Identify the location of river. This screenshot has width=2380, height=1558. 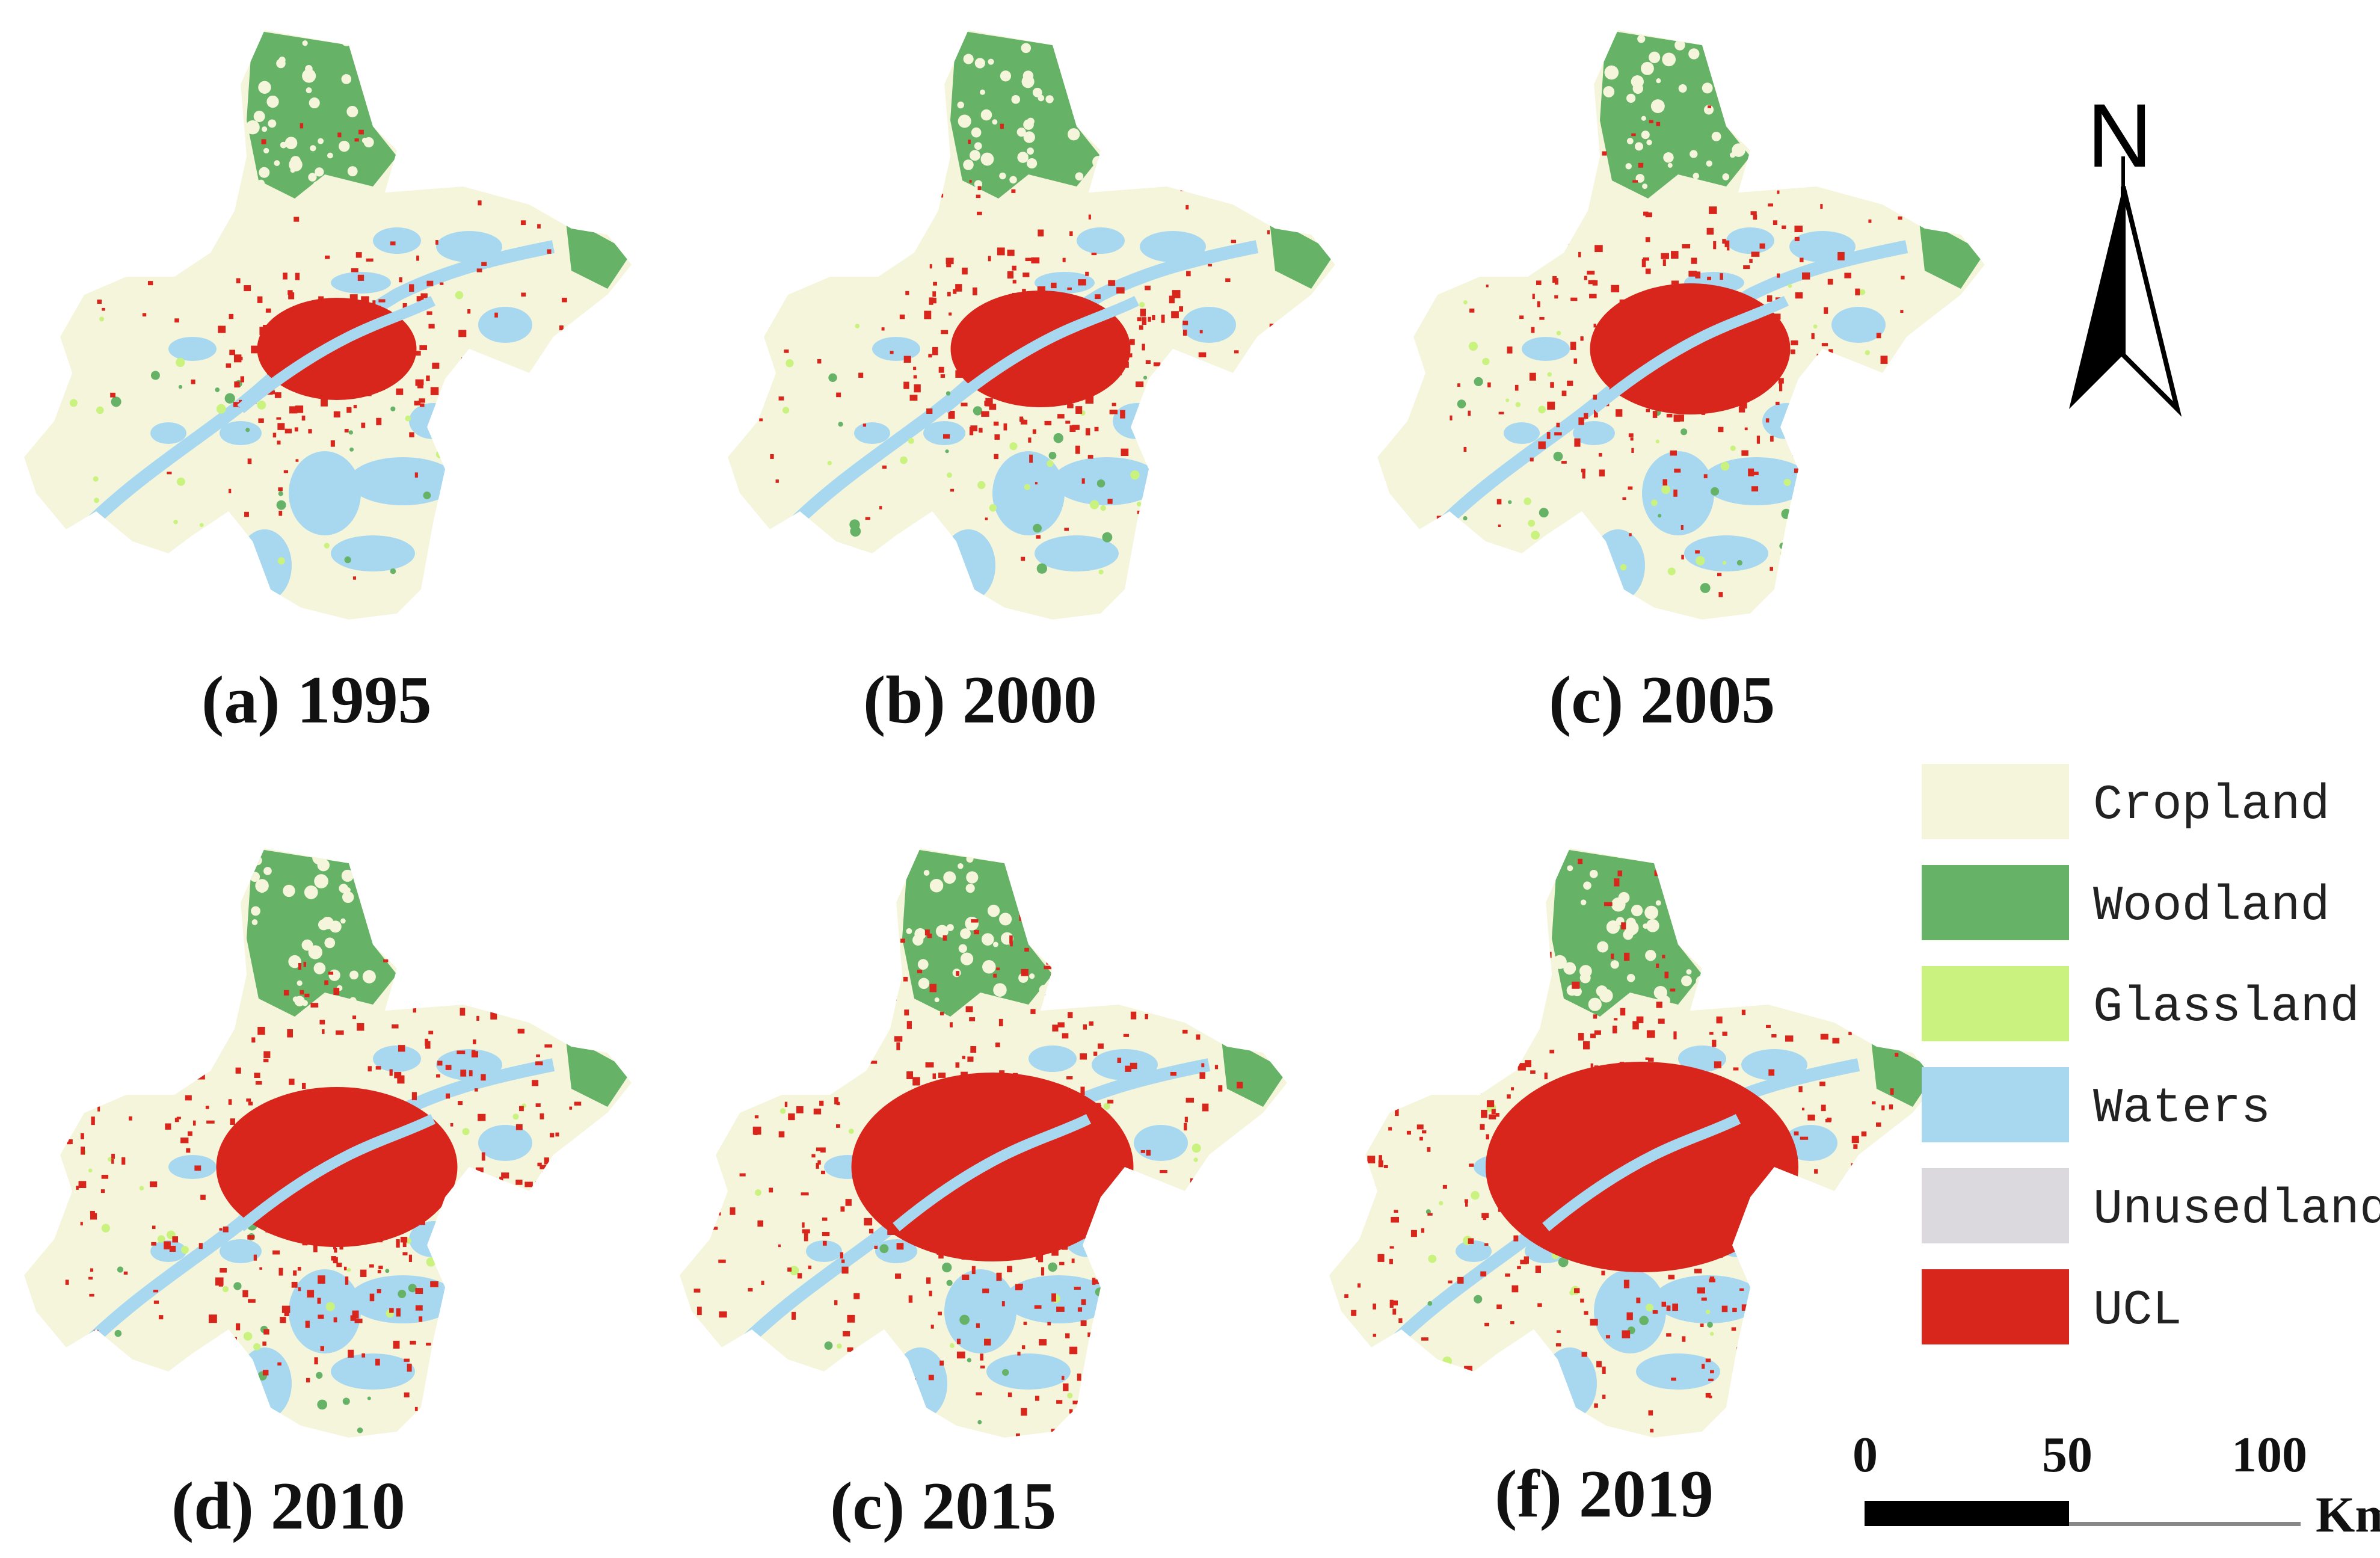
(992, 1172).